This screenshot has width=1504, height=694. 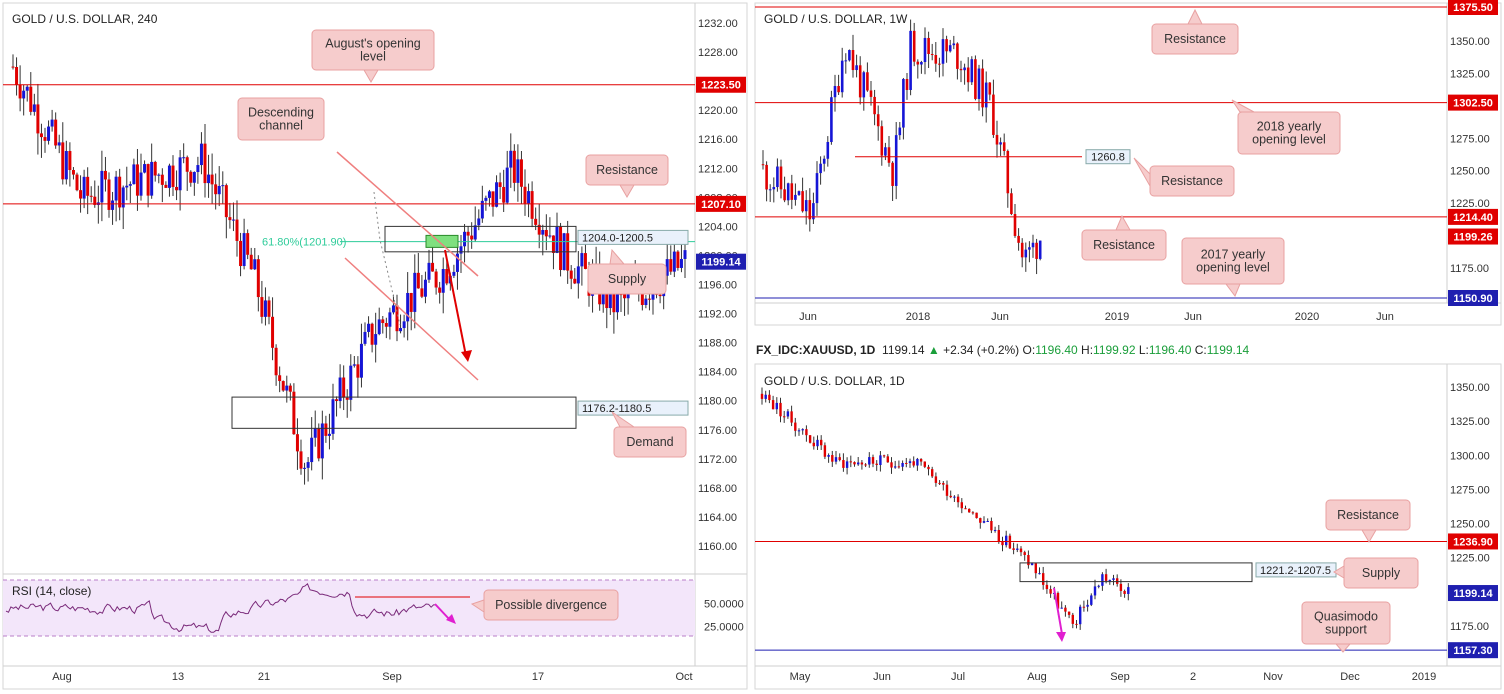 I want to click on d1-res-tag-text: 1236.90, so click(x=1473, y=542).